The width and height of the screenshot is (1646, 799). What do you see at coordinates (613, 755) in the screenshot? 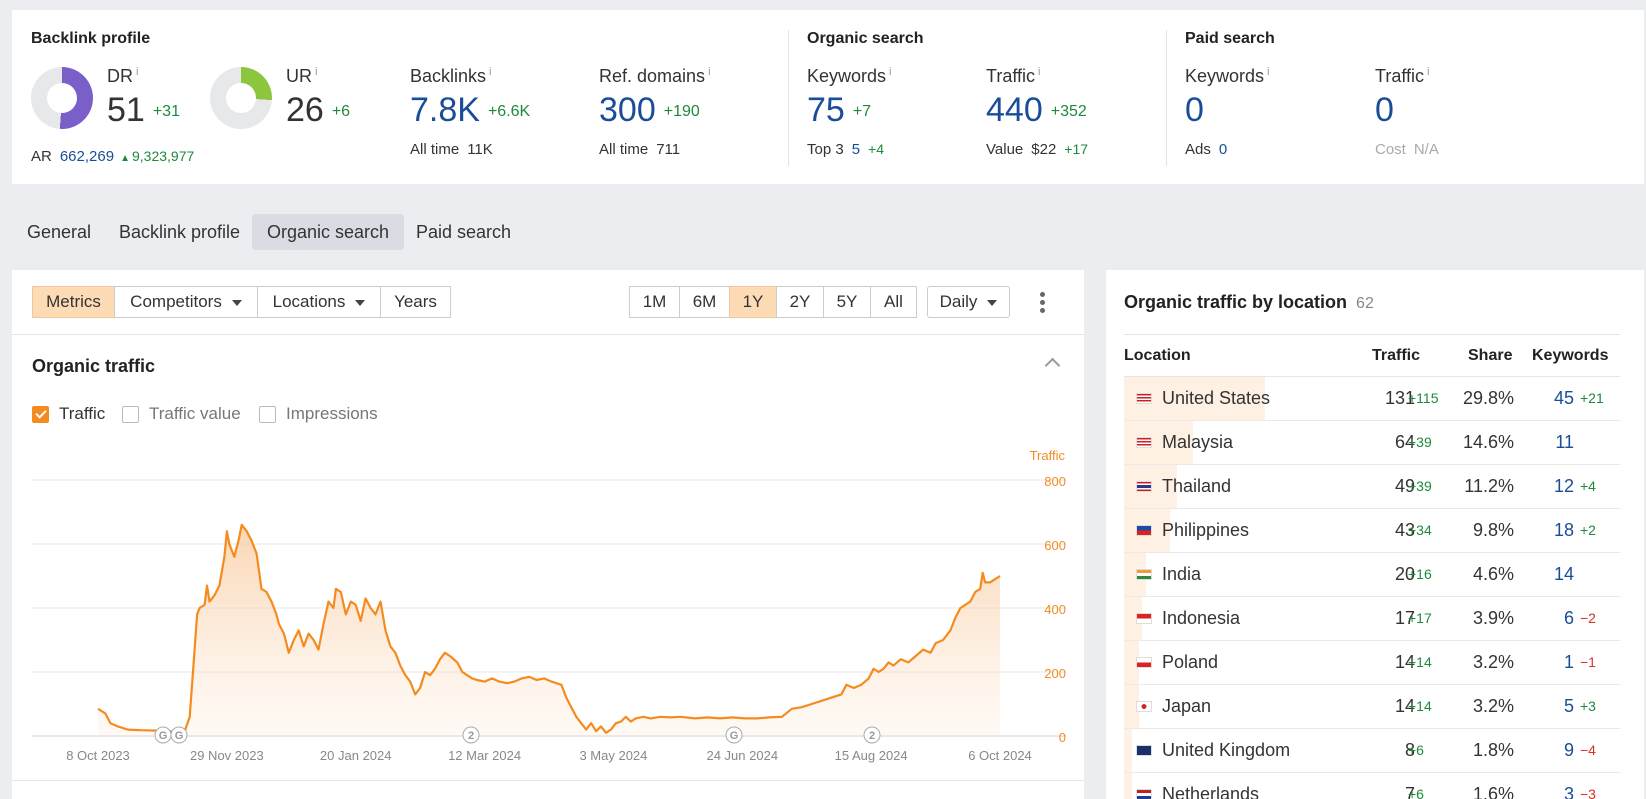
I see `x-tick-label: 3 May 2024` at bounding box center [613, 755].